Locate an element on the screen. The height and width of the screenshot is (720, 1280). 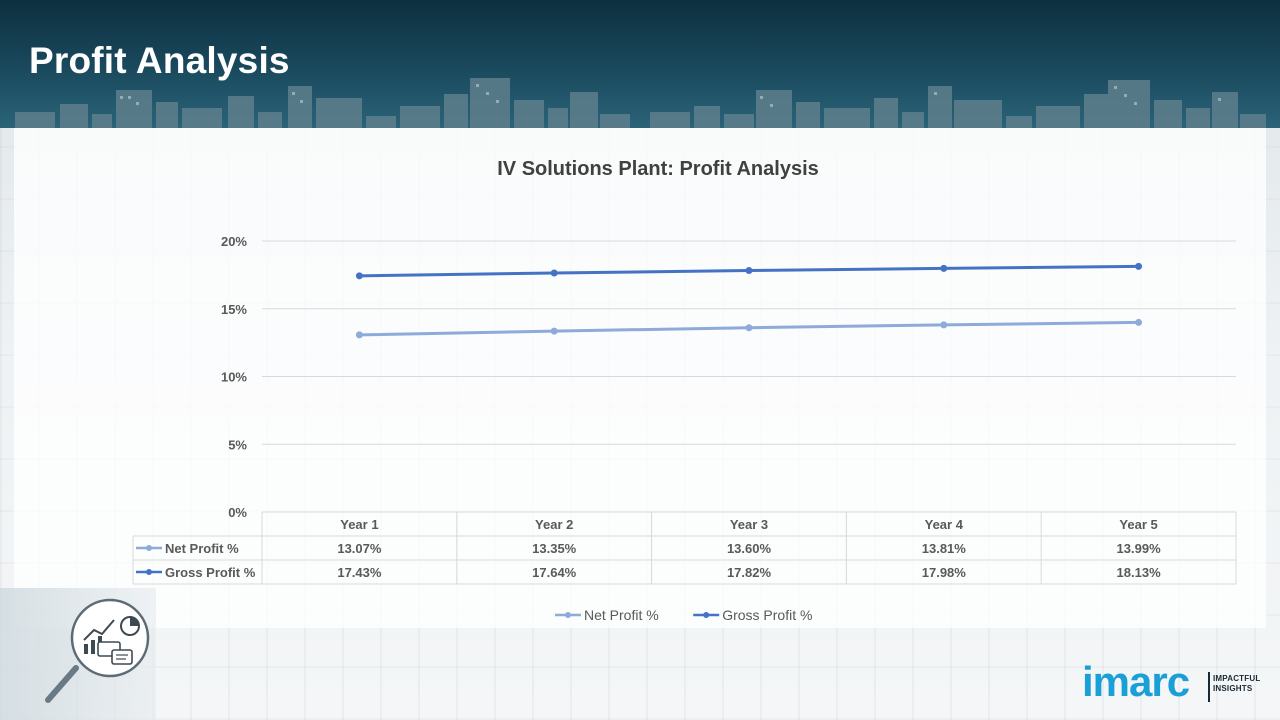
table-cell-value: 17.82% is located at coordinates (749, 572).